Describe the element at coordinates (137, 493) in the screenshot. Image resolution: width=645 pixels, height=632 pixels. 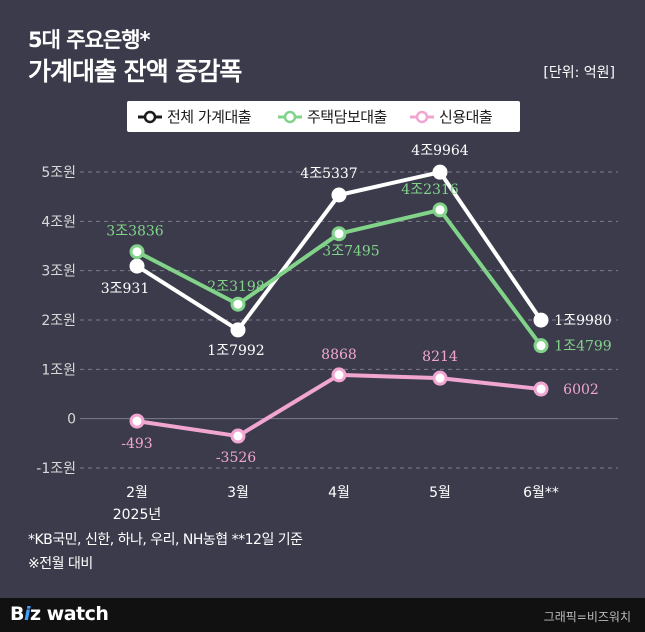
I see `x-tick-label: 2월` at that location.